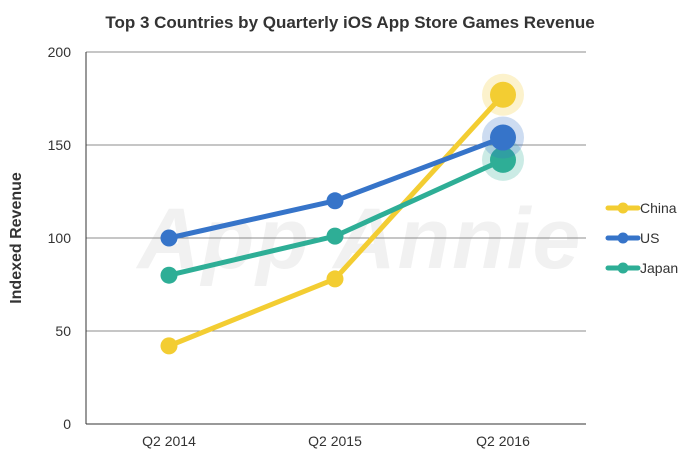 The width and height of the screenshot is (700, 460). I want to click on y-tick-label: 150, so click(60, 145).